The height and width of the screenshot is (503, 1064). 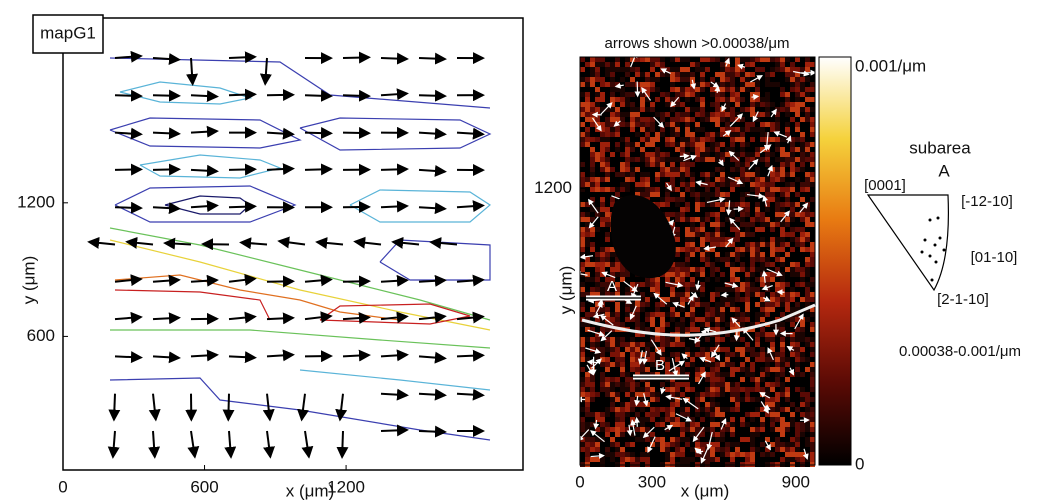 What do you see at coordinates (553, 187) in the screenshot?
I see `y-tick-label: 1200` at bounding box center [553, 187].